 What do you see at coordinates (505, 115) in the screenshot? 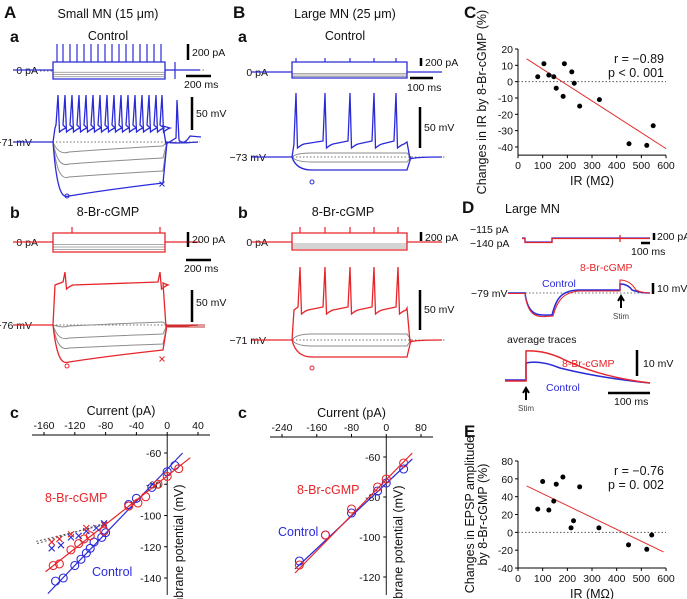
I see `y-tick-label: -20` at bounding box center [505, 115].